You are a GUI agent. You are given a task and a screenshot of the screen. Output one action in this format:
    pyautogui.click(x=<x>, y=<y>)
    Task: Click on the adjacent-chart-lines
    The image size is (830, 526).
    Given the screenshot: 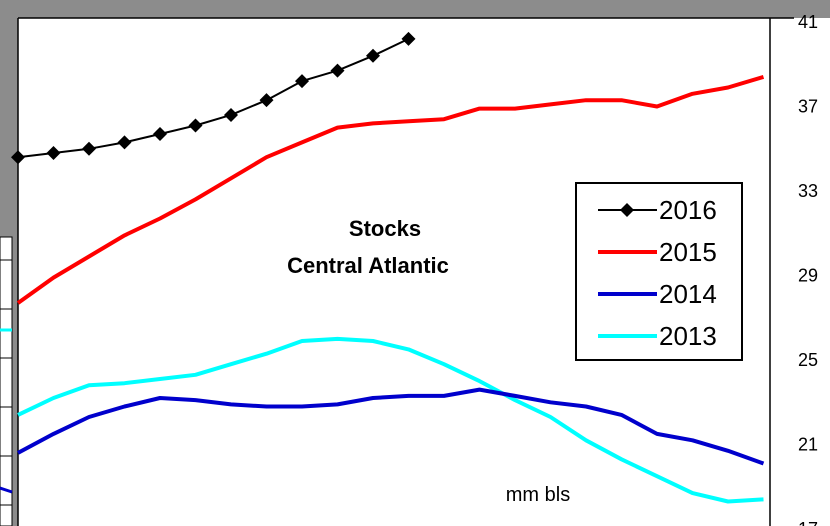 What is the action you would take?
    pyautogui.click(x=6, y=382)
    